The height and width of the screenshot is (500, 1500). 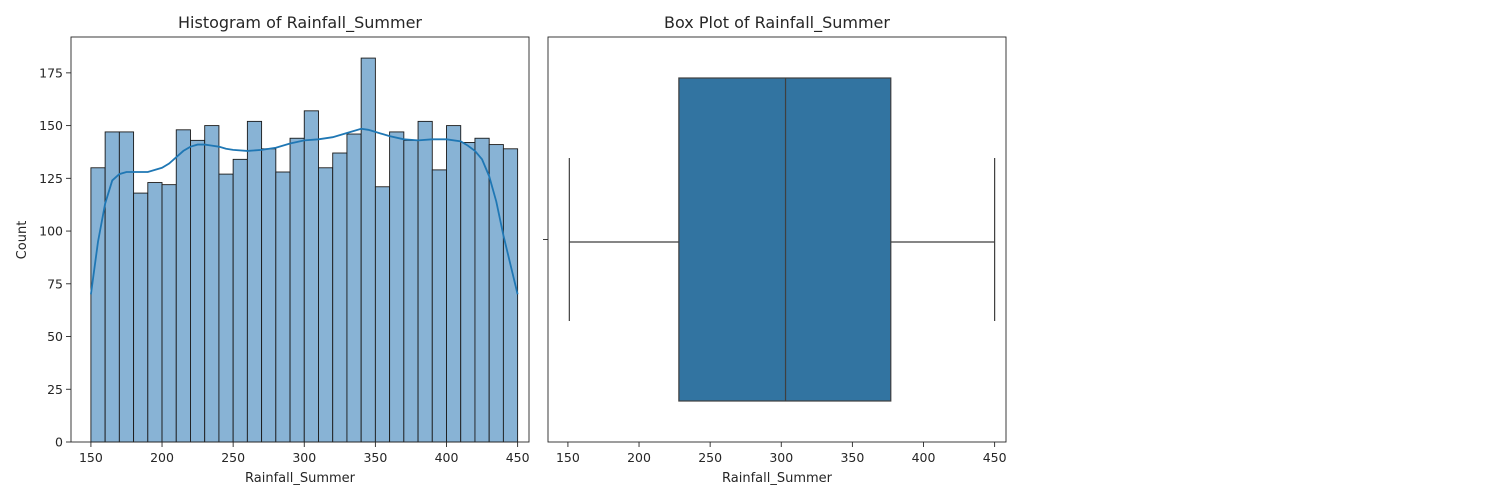 What do you see at coordinates (51, 72) in the screenshot?
I see `y-tick-label: 175` at bounding box center [51, 72].